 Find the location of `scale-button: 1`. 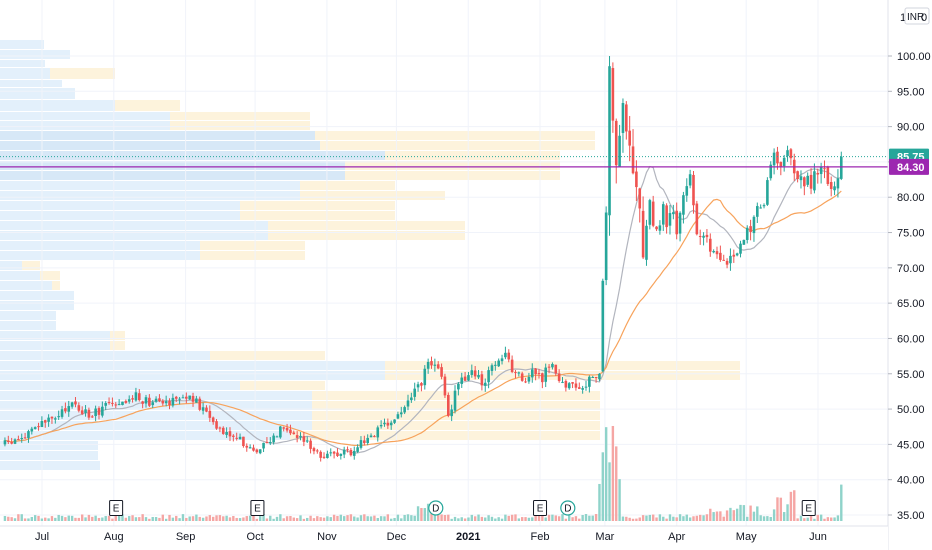

scale-button: 1 is located at coordinates (903, 18).